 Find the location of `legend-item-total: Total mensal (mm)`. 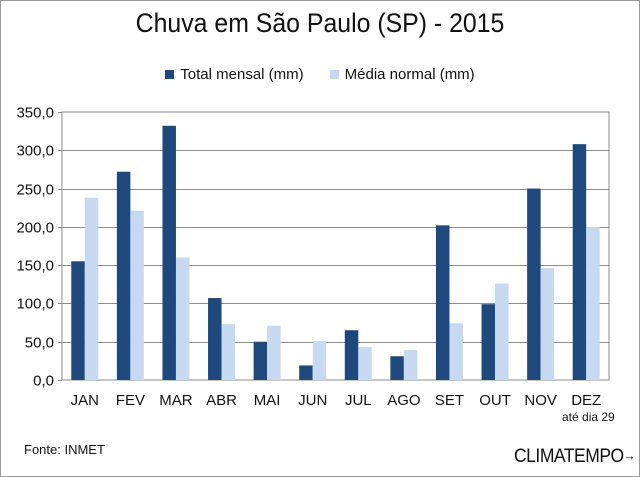

legend-item-total: Total mensal (mm) is located at coordinates (234, 74).